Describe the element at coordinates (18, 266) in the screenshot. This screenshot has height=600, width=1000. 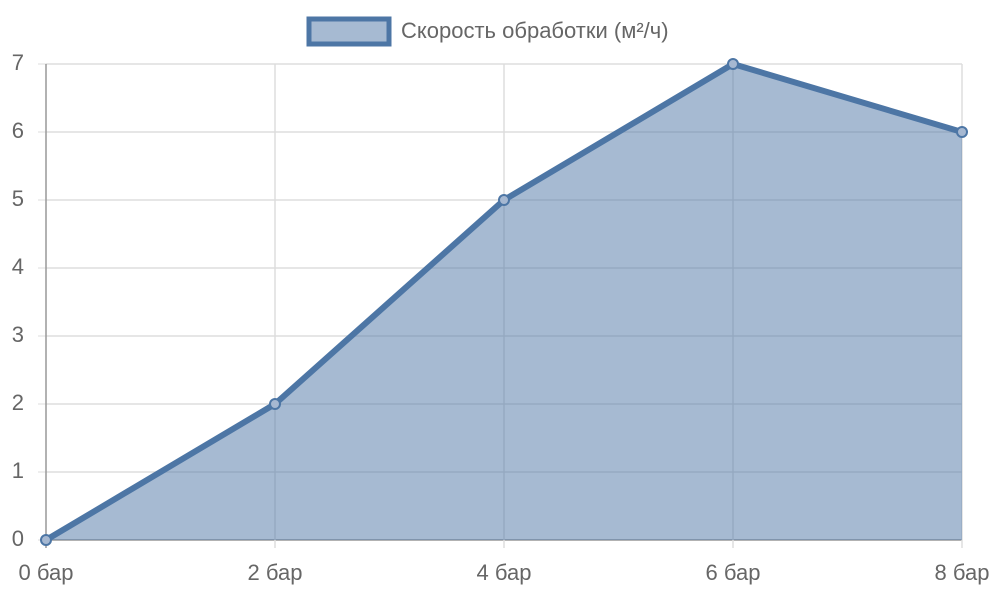
I see `y-tick-label: 4` at that location.